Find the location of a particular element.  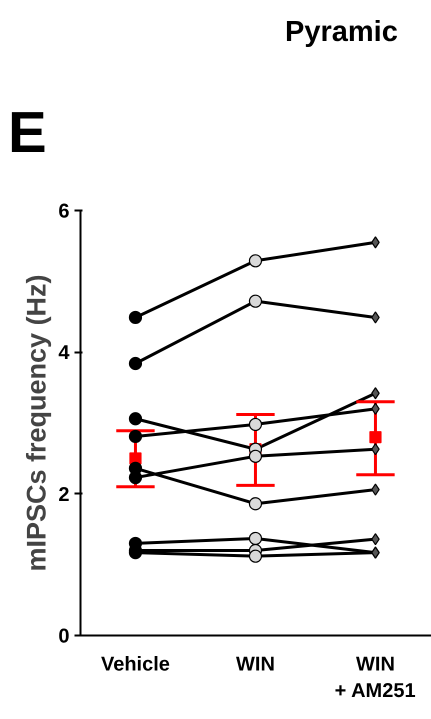

y-tick-label: 6 is located at coordinates (64, 211).